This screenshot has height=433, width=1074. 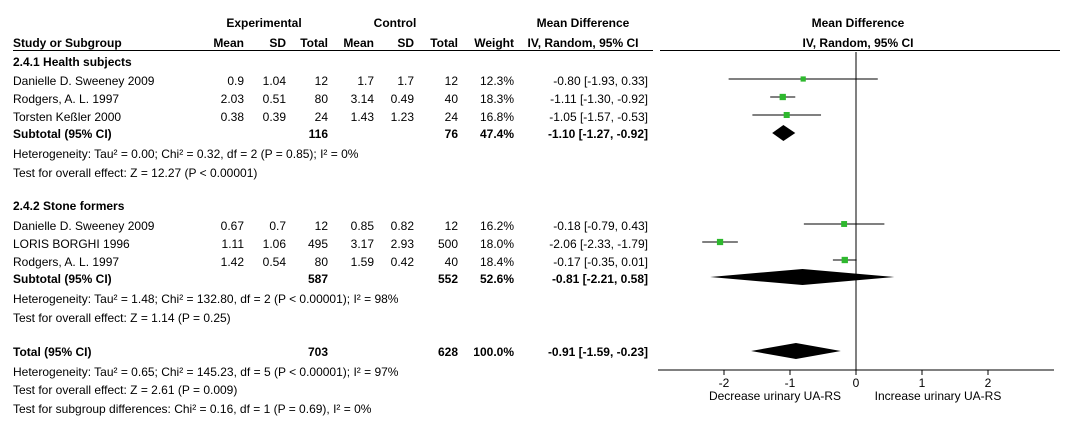 I want to click on e-total: 12, so click(x=321, y=226).